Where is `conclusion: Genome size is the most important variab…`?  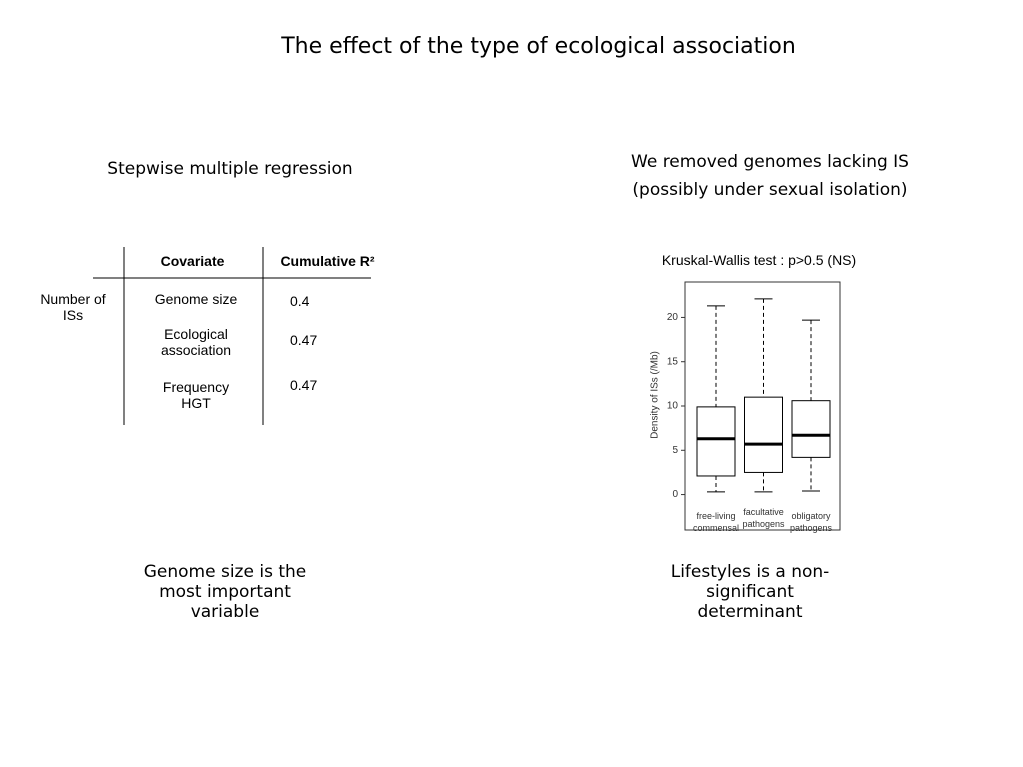
conclusion: Genome size is the most important variab… is located at coordinates (225, 592).